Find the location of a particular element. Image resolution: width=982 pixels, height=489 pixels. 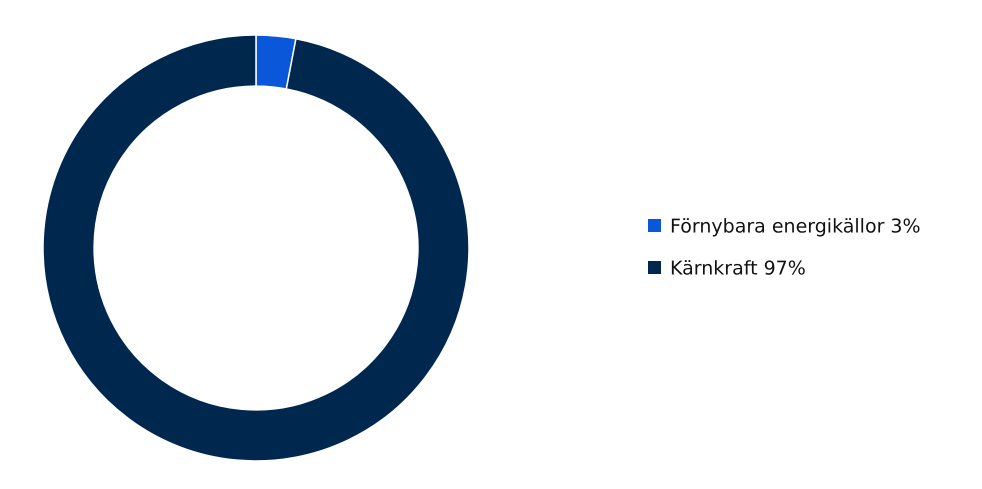

legend-label: Förnybara energikällor 3% is located at coordinates (795, 227).